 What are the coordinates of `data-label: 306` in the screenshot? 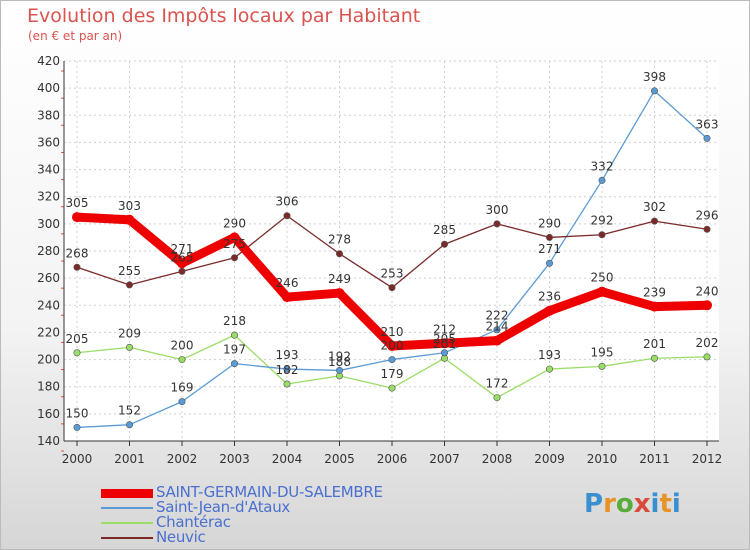 It's located at (287, 202).